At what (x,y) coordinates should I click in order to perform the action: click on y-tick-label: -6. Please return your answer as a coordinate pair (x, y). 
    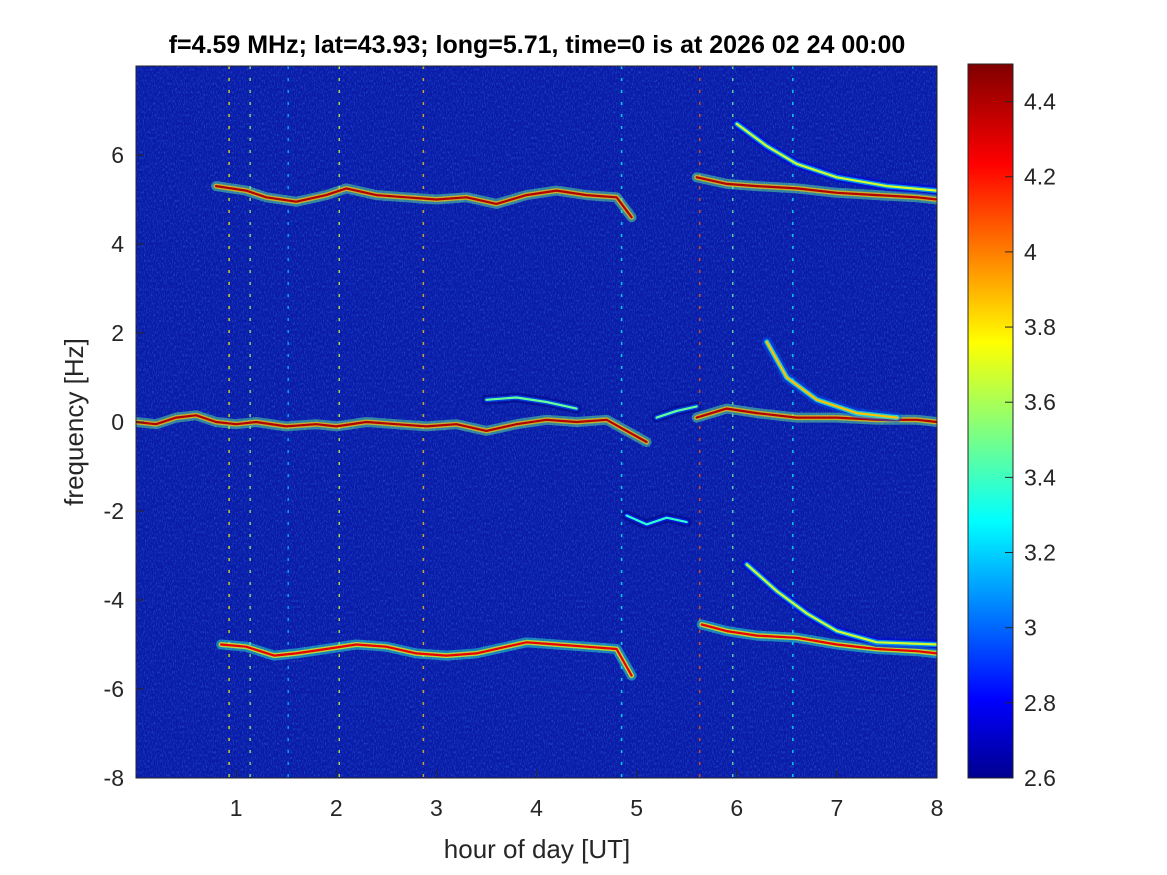
    Looking at the image, I should click on (114, 689).